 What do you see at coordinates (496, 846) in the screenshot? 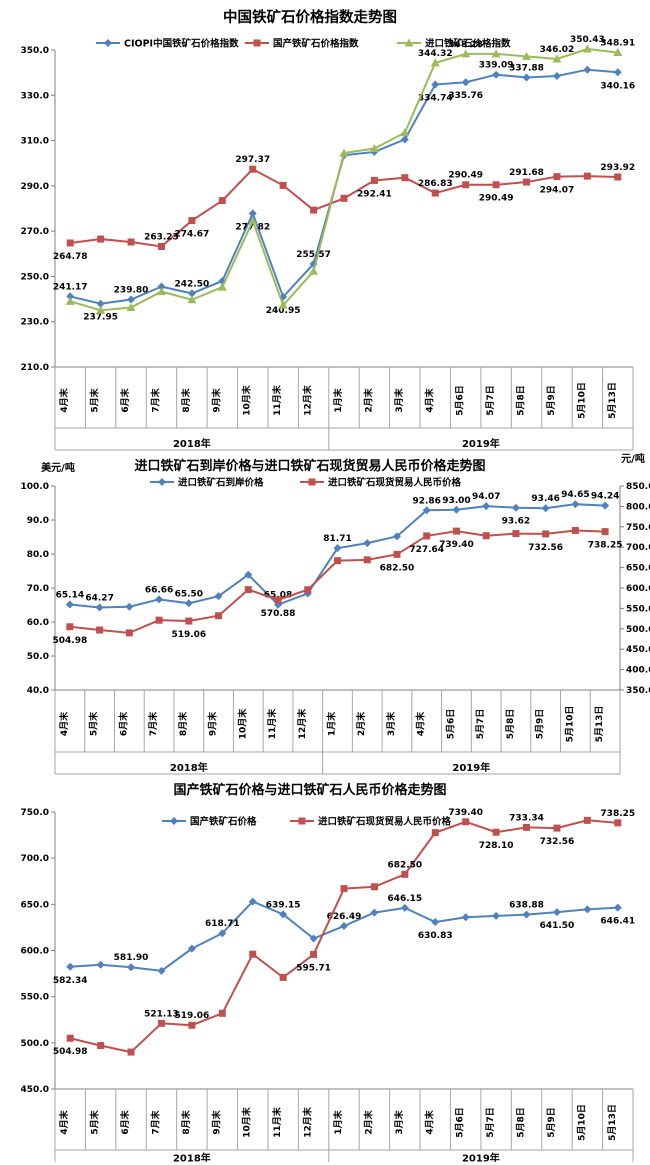
I see `data-label: 728.10` at bounding box center [496, 846].